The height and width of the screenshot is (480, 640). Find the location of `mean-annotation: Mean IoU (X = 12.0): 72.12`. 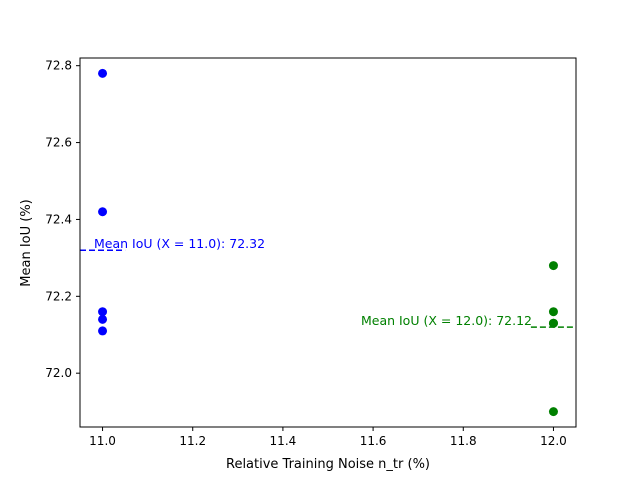

mean-annotation: Mean IoU (X = 12.0): 72.12 is located at coordinates (446, 320).